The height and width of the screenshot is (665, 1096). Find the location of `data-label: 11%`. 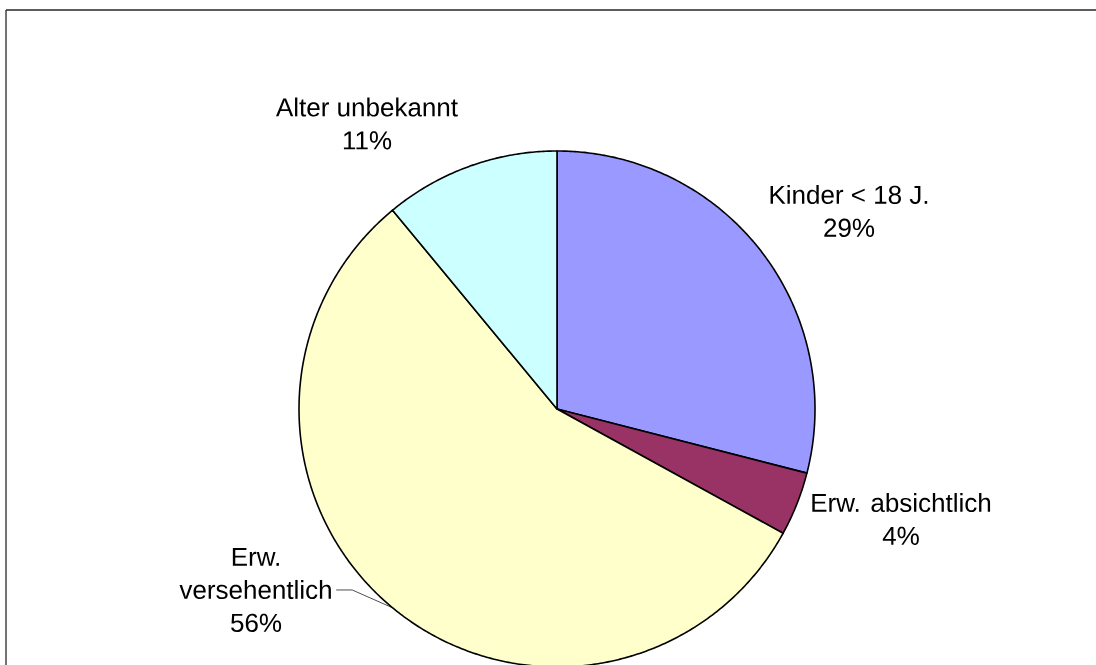

data-label: 11% is located at coordinates (367, 140).